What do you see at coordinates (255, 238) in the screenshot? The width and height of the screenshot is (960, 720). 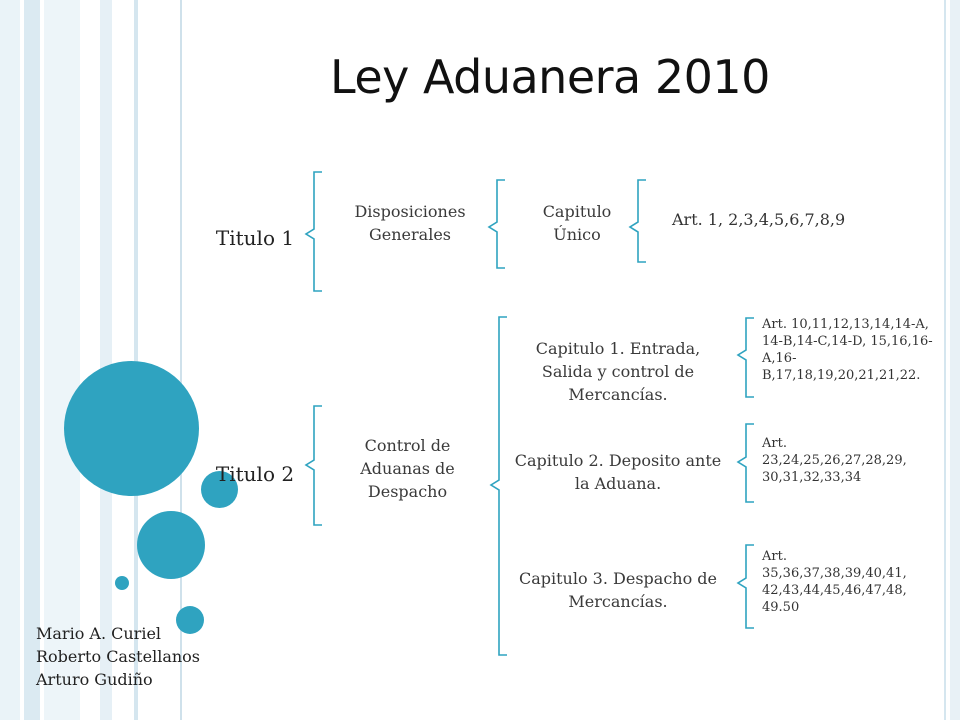 I see `node-titulo1: Titulo 1` at bounding box center [255, 238].